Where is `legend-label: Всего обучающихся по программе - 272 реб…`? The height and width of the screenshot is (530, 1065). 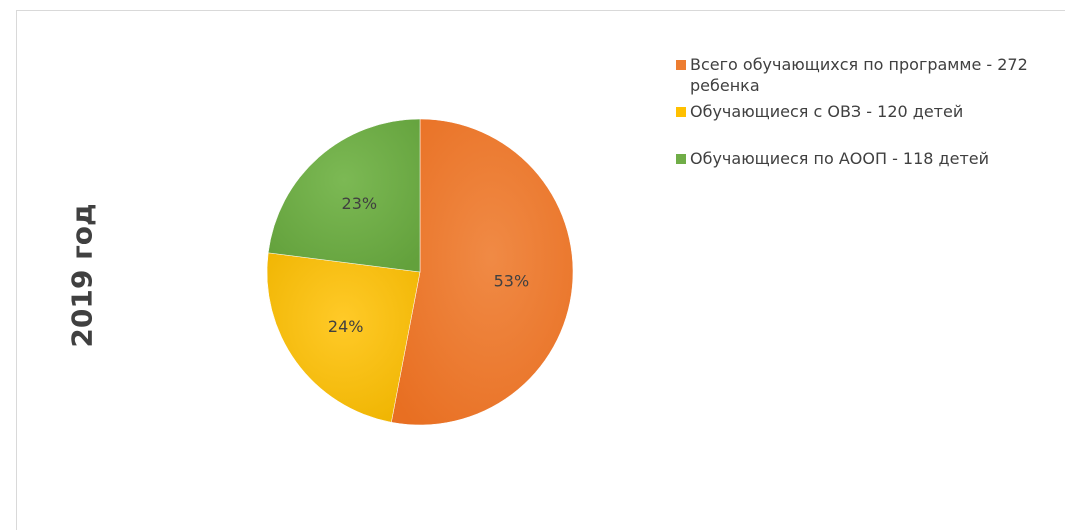
legend-label: Всего обучающихся по программе - 272 реб… is located at coordinates (859, 75).